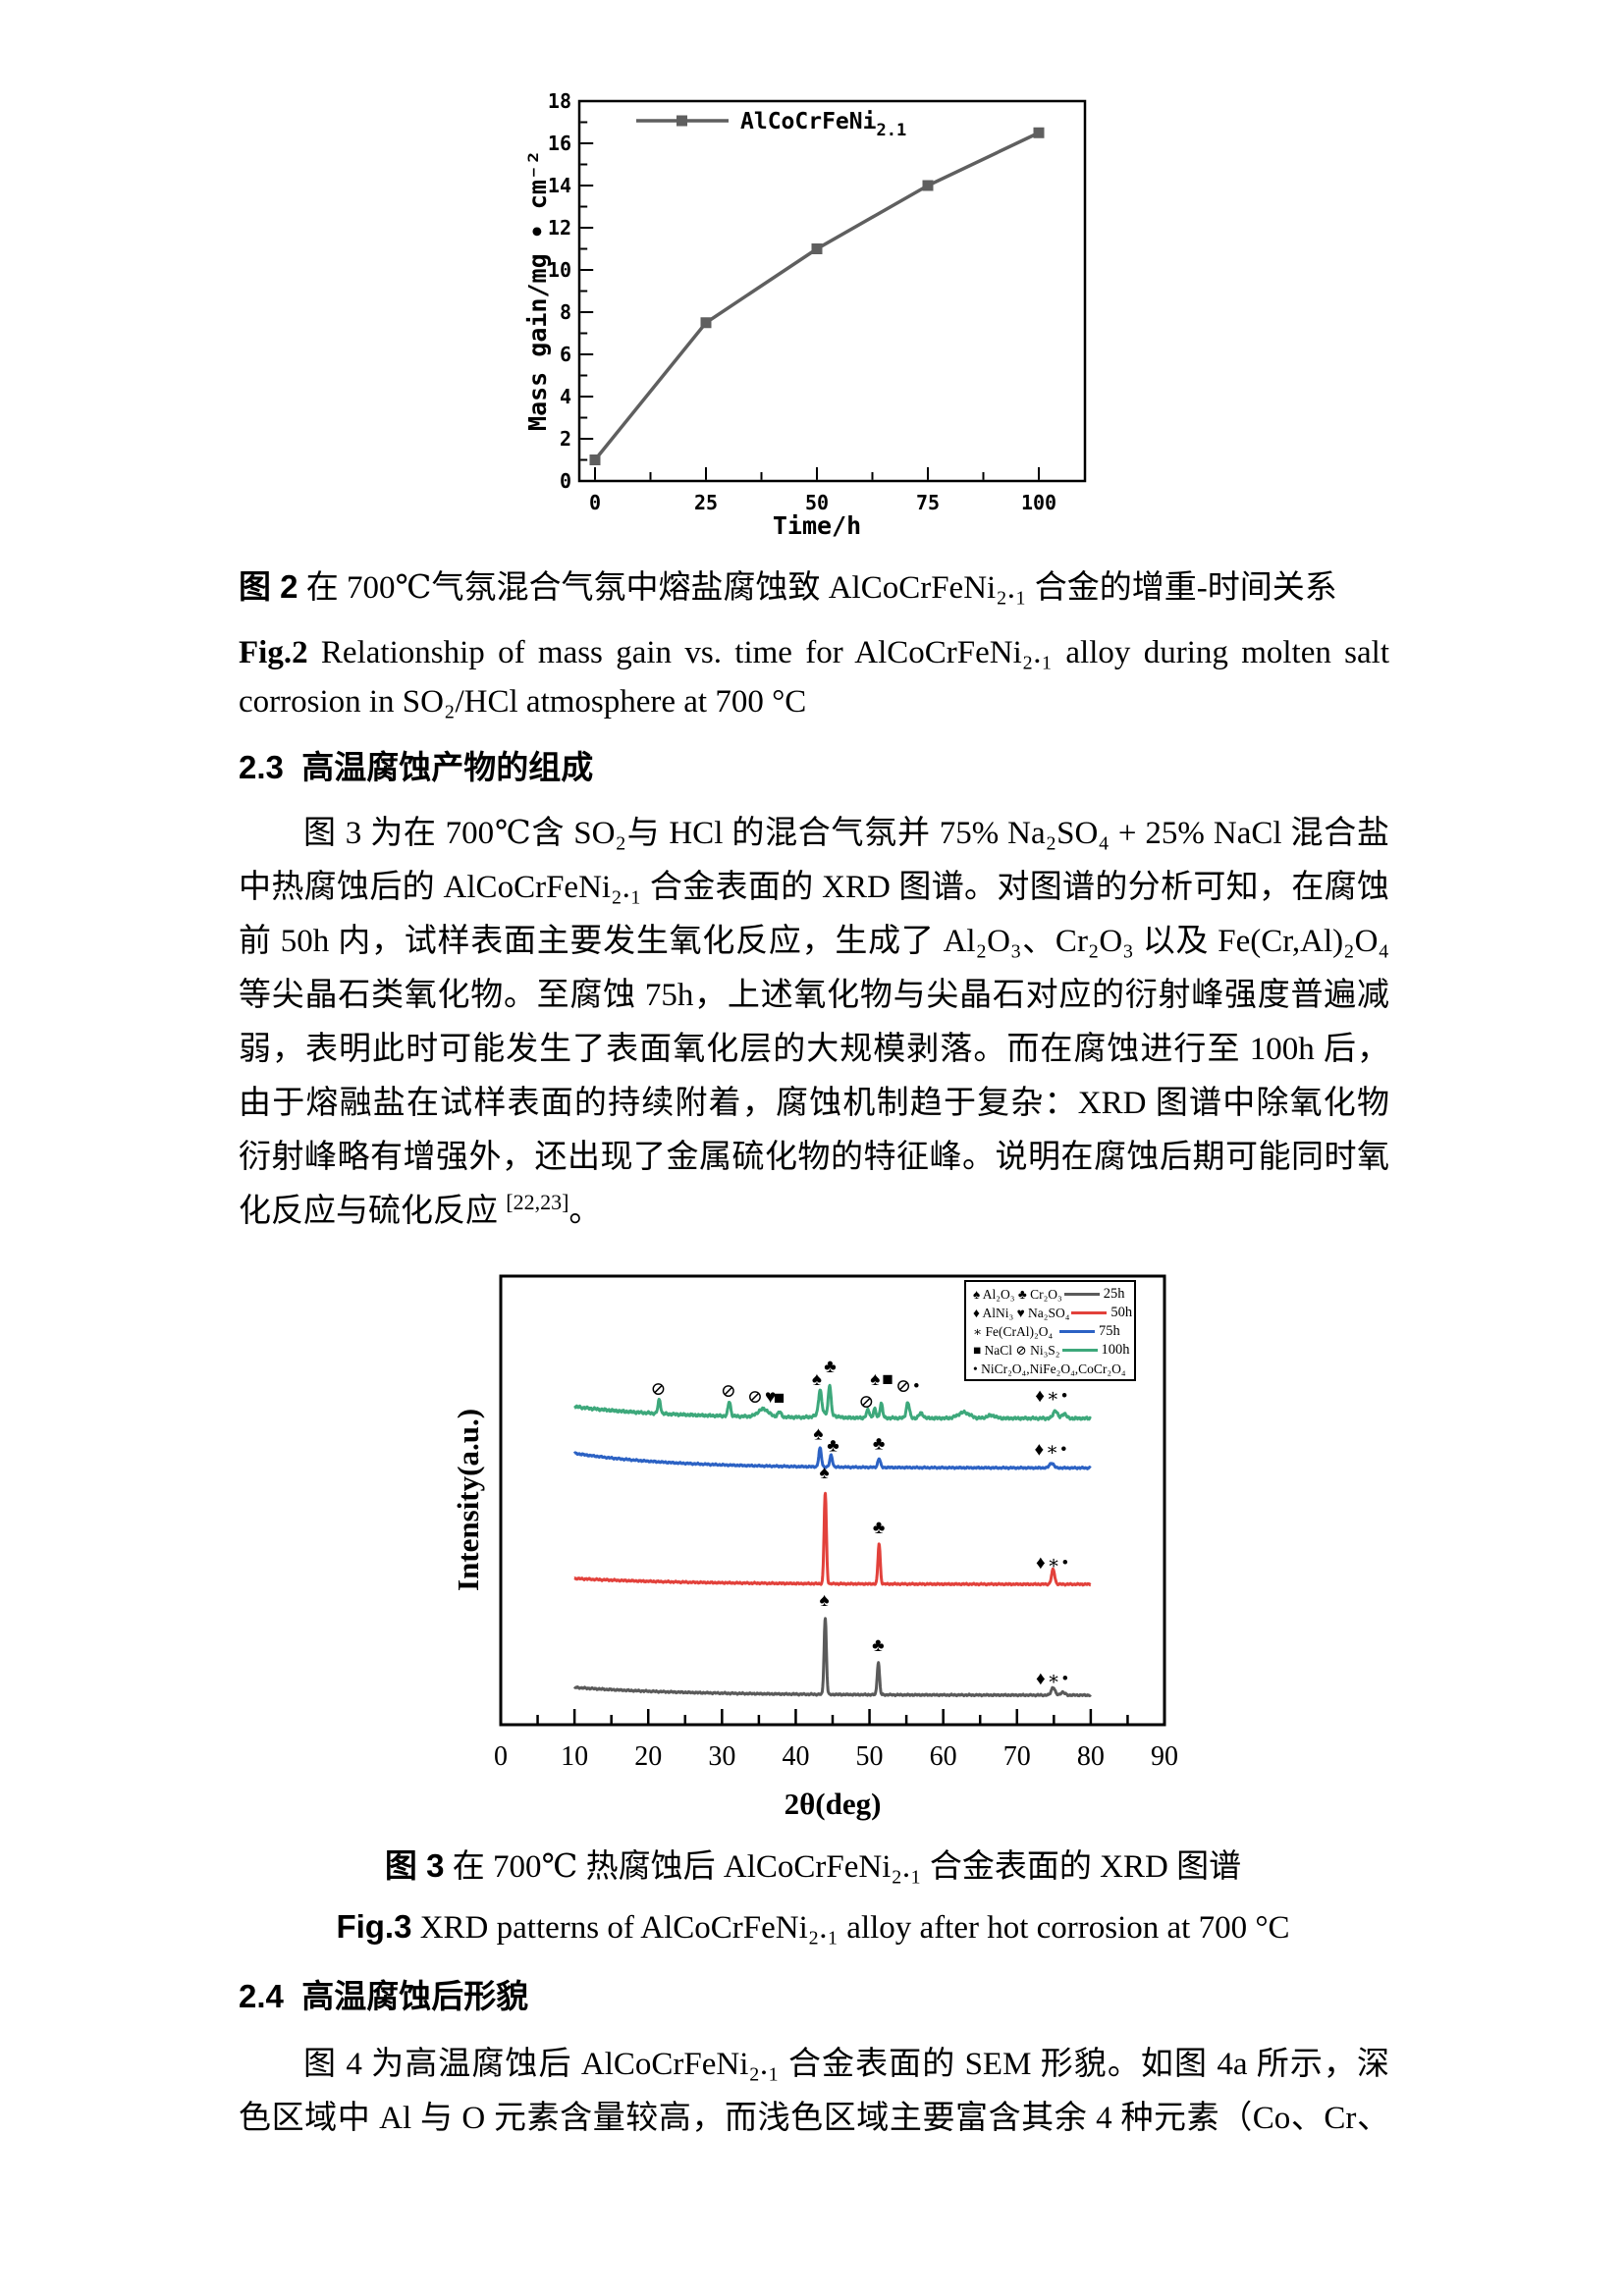 This screenshot has height=2296, width=1624. I want to click on x-tick-label: 70, so click(1017, 1756).